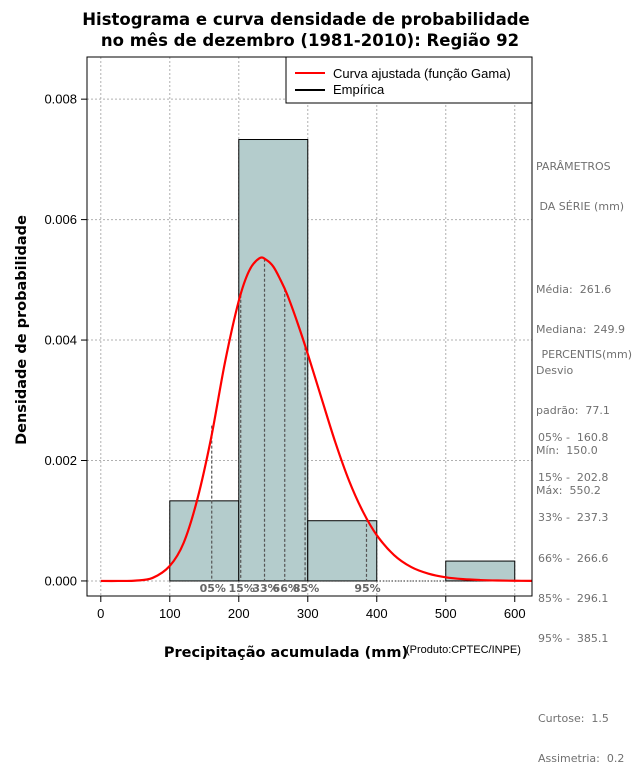 This screenshot has width=640, height=779. I want to click on params-header-2: DA SÉRIE (mm), so click(580, 207).